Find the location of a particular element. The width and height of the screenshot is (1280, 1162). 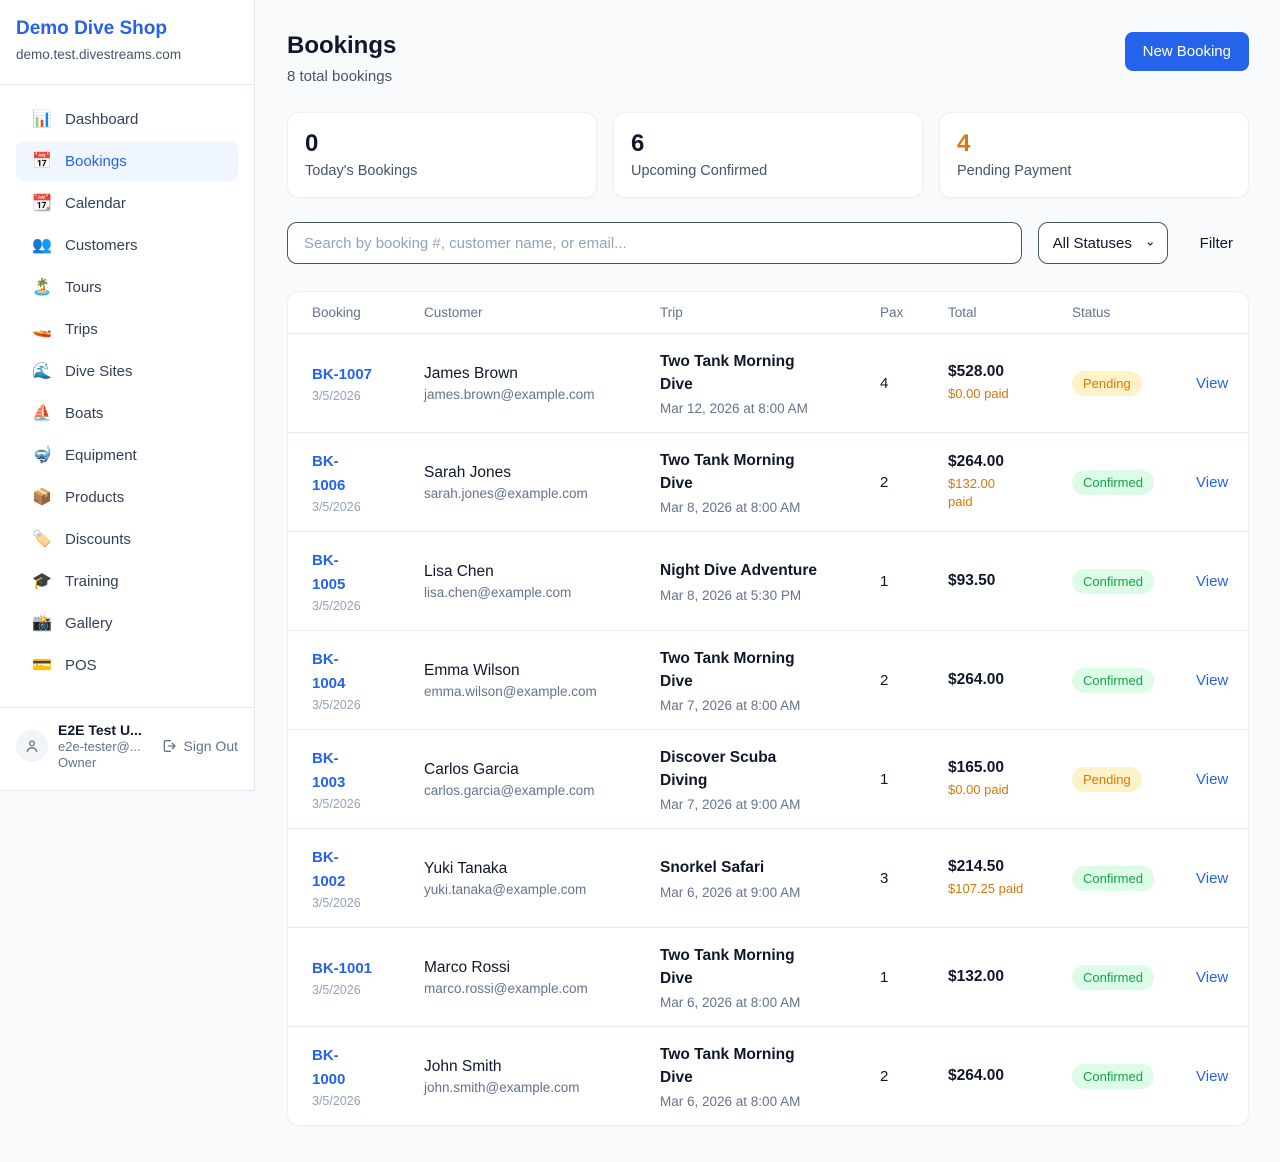

sidebar-item-label: Tours is located at coordinates (83, 287).